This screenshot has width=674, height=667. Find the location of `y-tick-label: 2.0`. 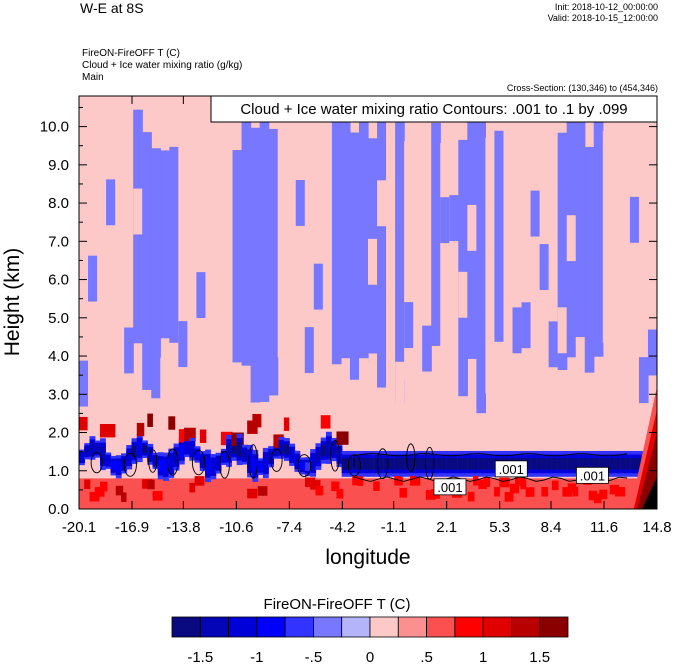

y-tick-label: 2.0 is located at coordinates (58, 433).